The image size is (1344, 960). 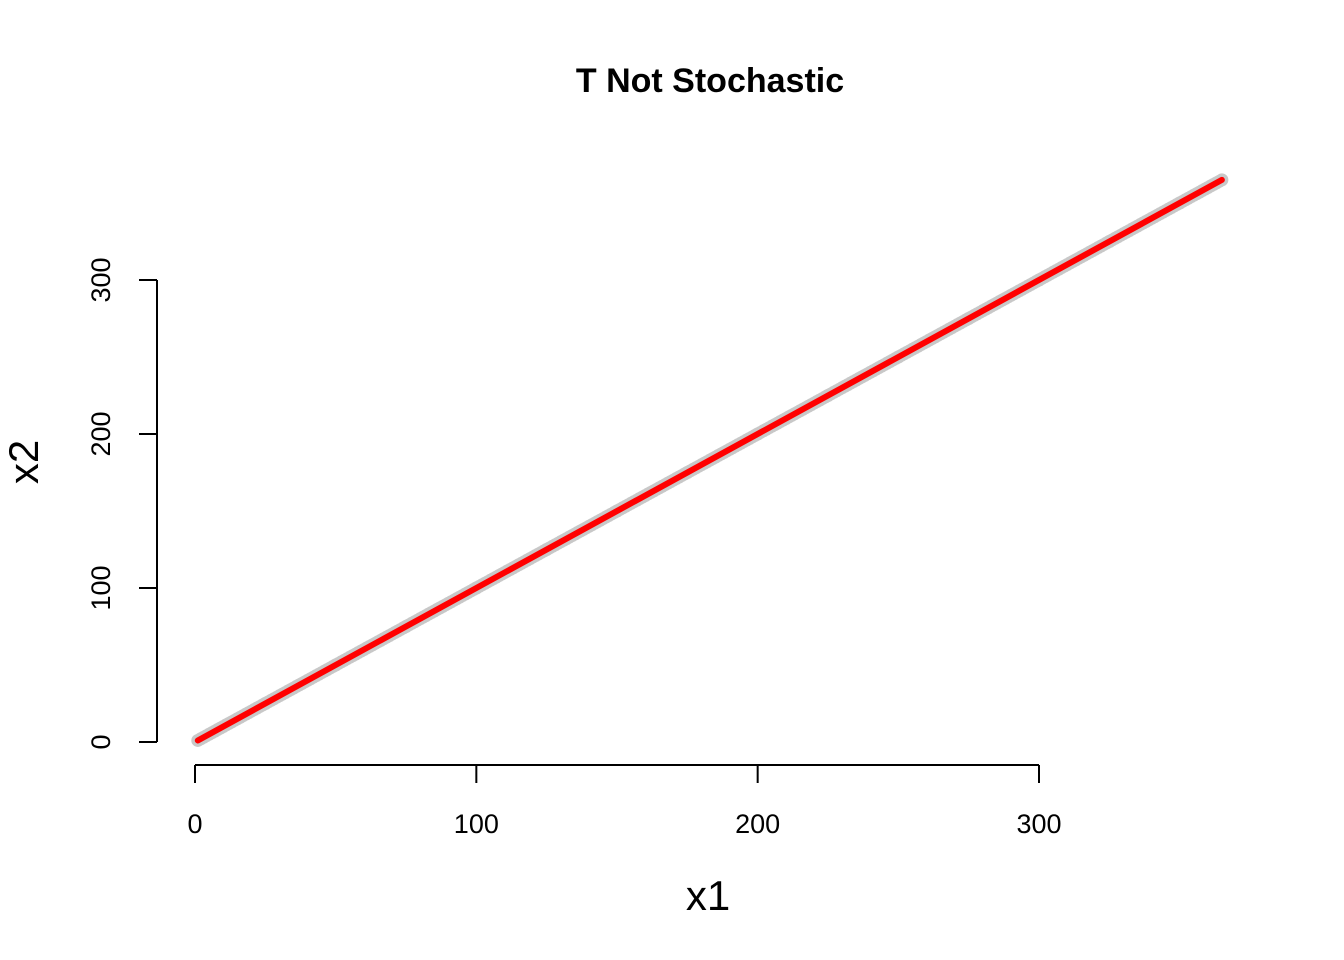 I want to click on y-axis-label: x2, so click(x=23, y=462).